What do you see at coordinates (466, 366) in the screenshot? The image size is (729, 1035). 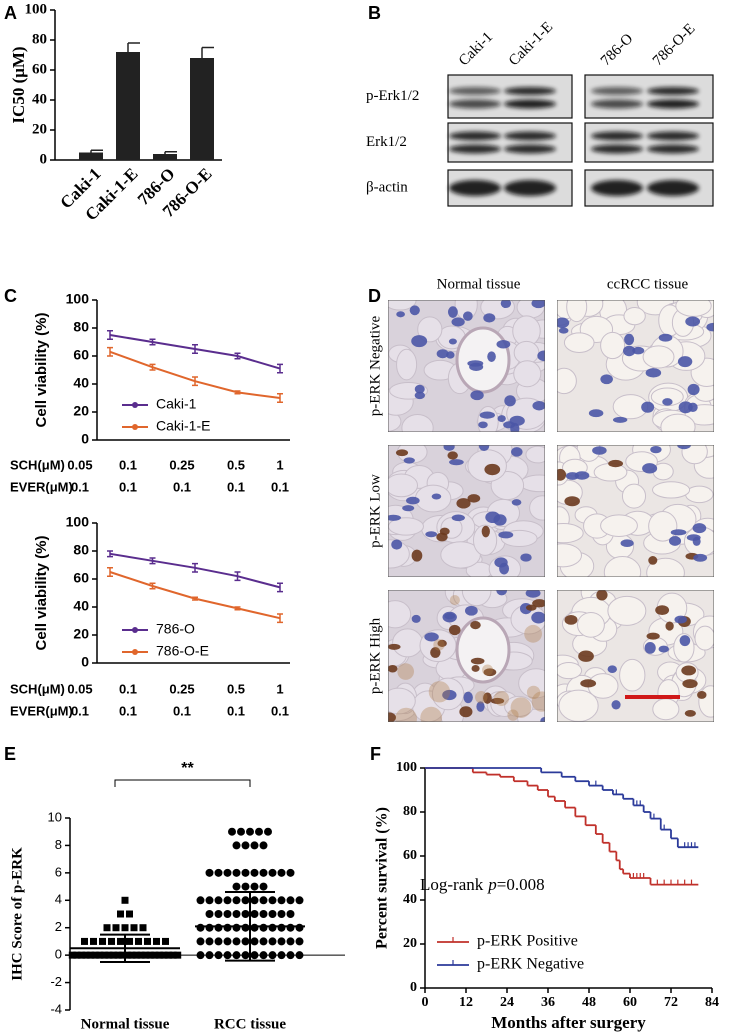 I see `tissue-image` at bounding box center [466, 366].